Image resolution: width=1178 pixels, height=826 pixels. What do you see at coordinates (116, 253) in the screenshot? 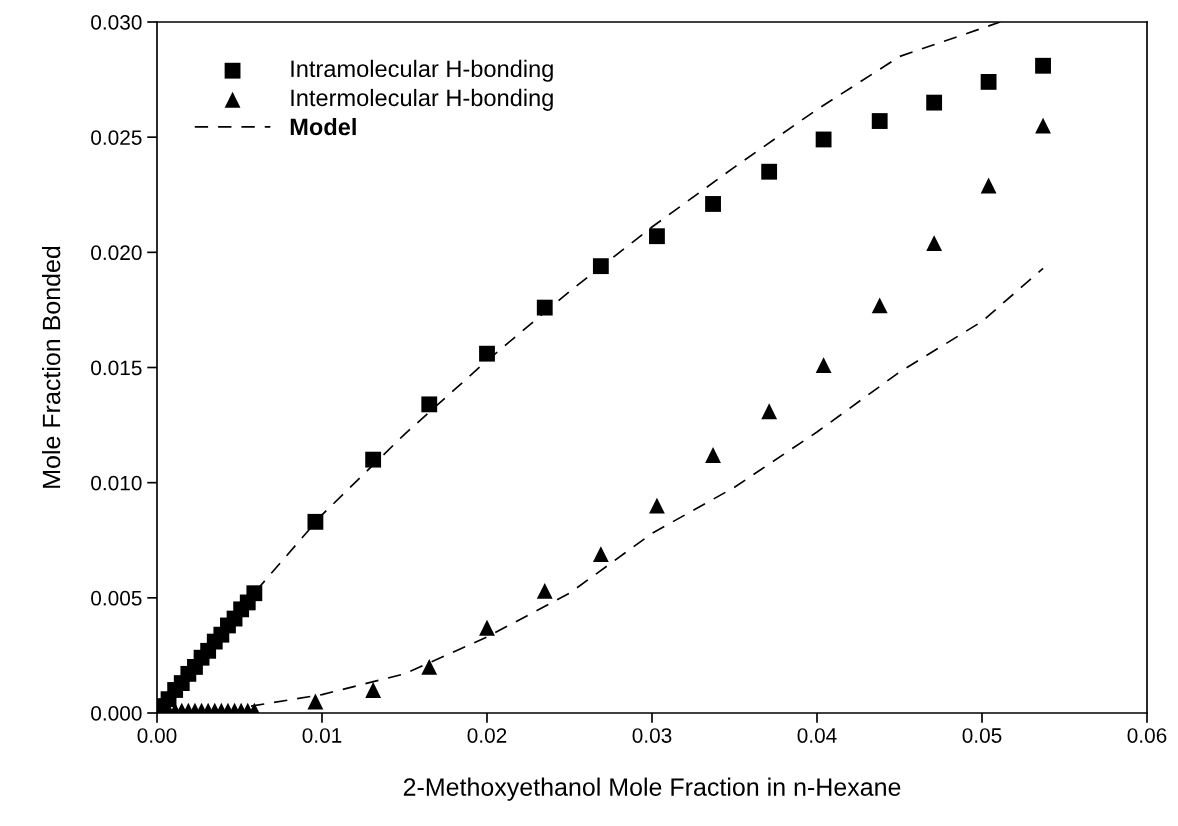
I see `y-tick-label: 0.020` at bounding box center [116, 253].